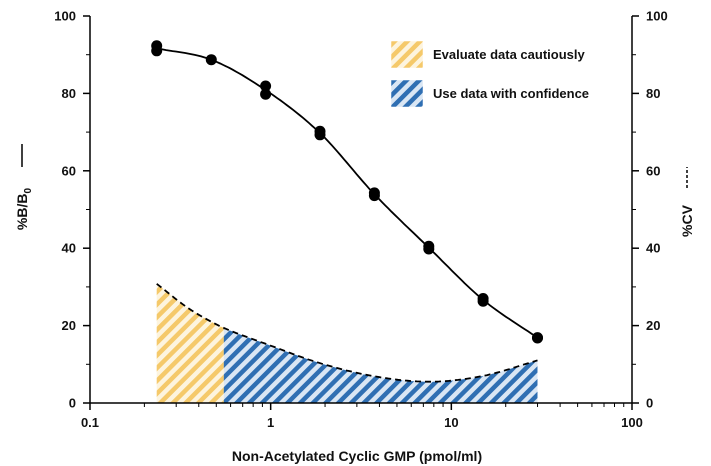 The height and width of the screenshot is (466, 711). What do you see at coordinates (687, 220) in the screenshot?
I see `y2-axis-title: %CV` at bounding box center [687, 220].